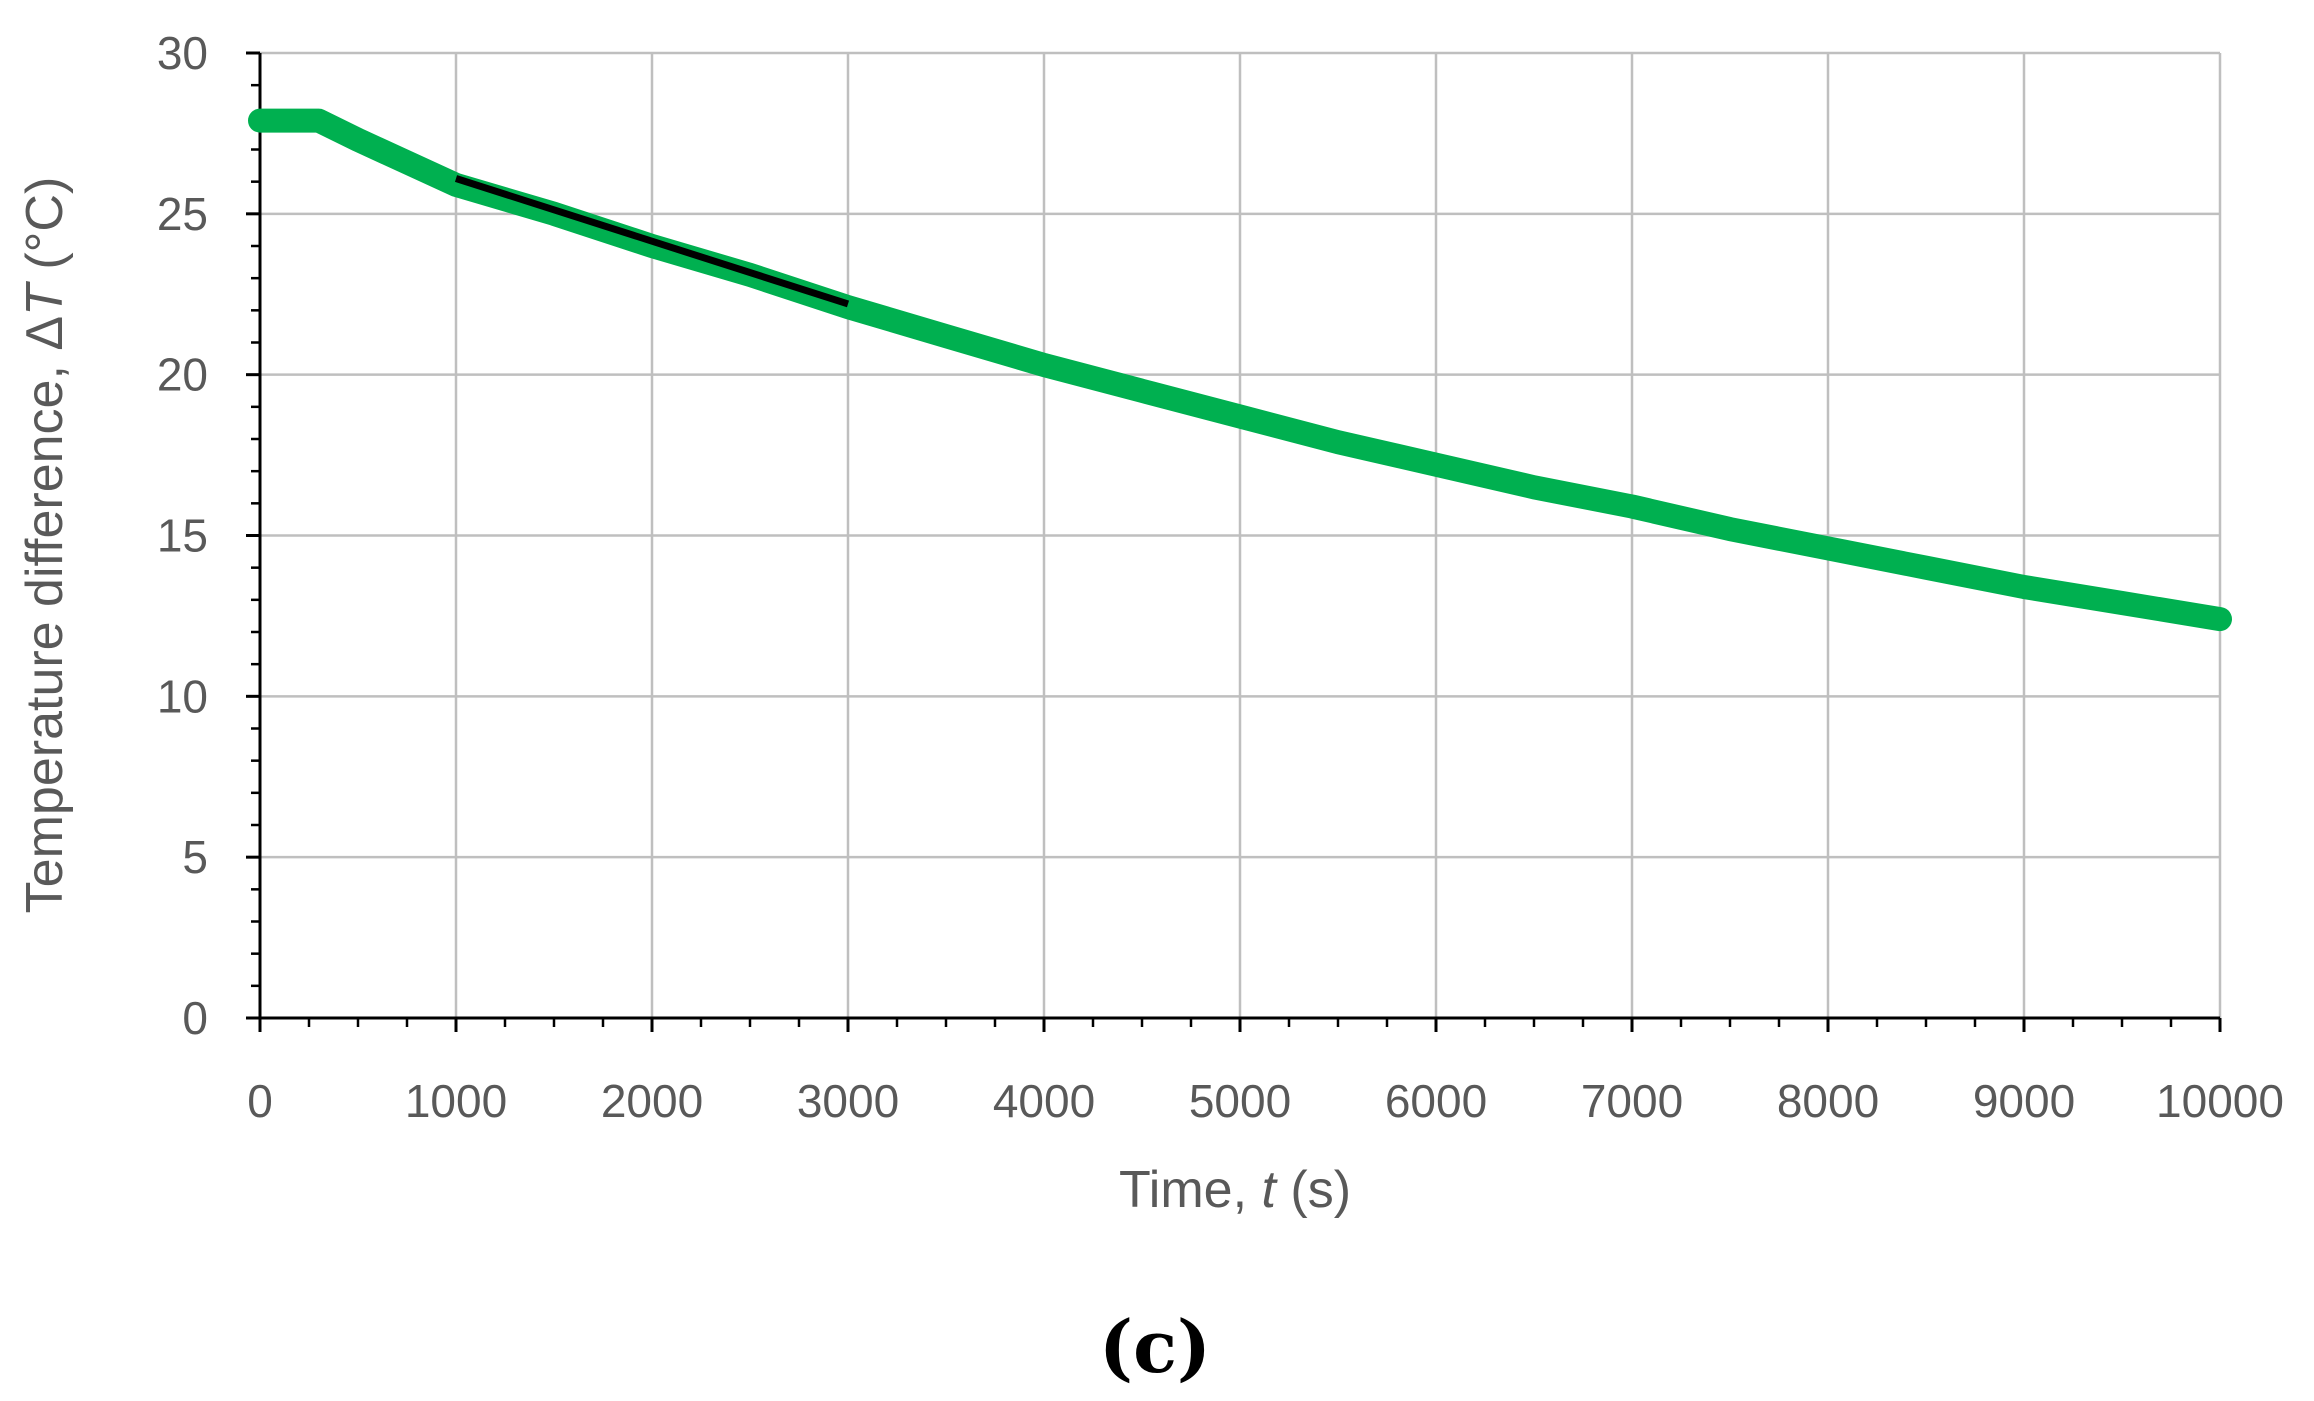 This screenshot has width=2314, height=1401. Describe the element at coordinates (1235, 1190) in the screenshot. I see `x-axis-label: Time, t (s)` at that location.